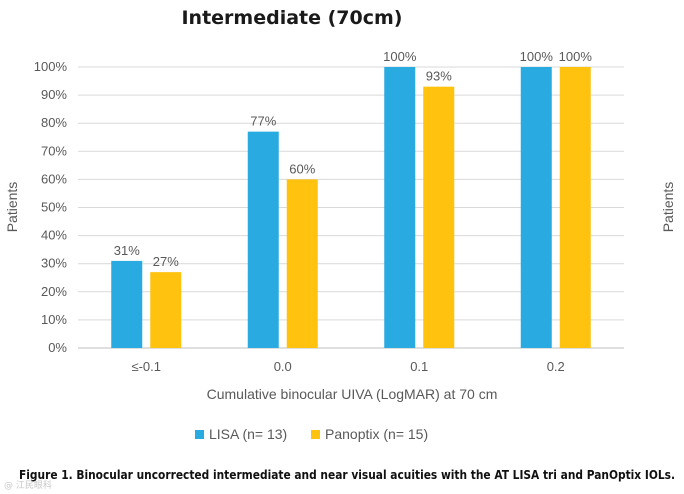 This screenshot has height=494, width=684. Describe the element at coordinates (199, 434) in the screenshot. I see `legend-swatch-lisa` at that location.